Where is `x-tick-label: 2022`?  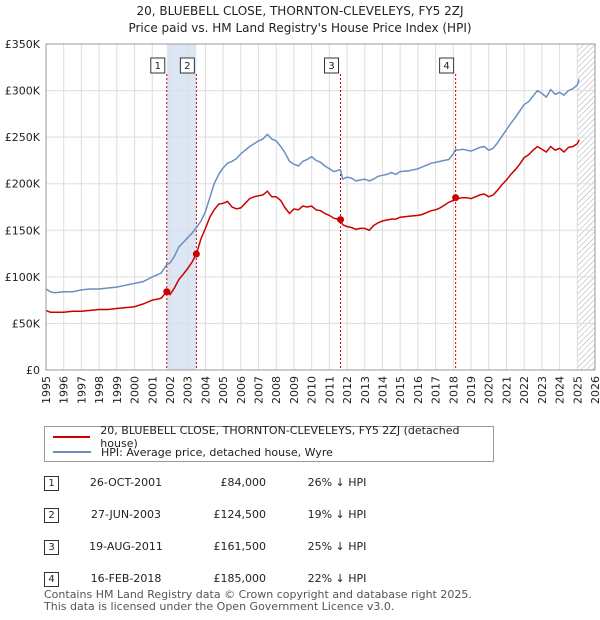
x-tick-label: 2022 is located at coordinates (524, 390).